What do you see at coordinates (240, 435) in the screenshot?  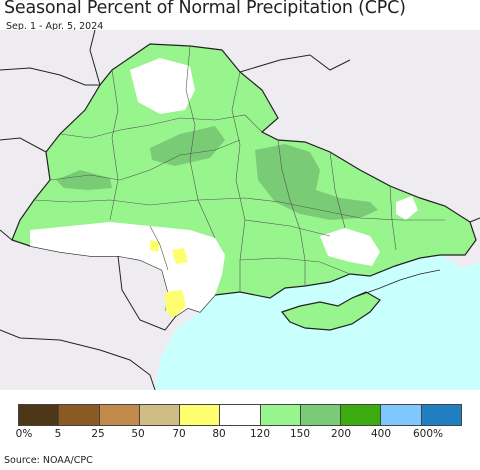 I see `legend-labels: 0% 5 25 50 70 80 120 150 200 400 600%` at bounding box center [240, 435].